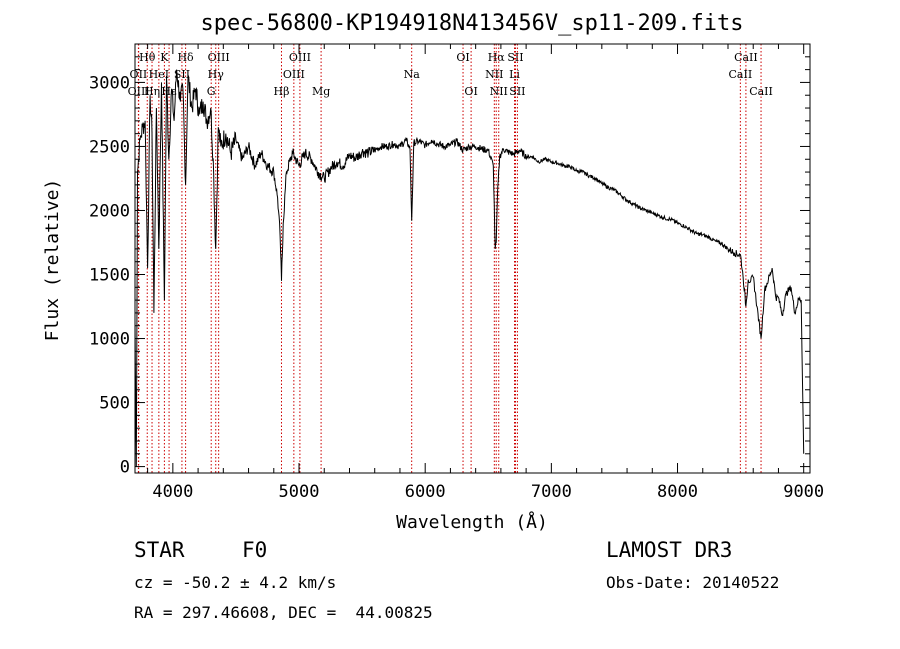 Image resolution: width=900 pixels, height=649 pixels. I want to click on line-label-4: HeI, so click(159, 74).